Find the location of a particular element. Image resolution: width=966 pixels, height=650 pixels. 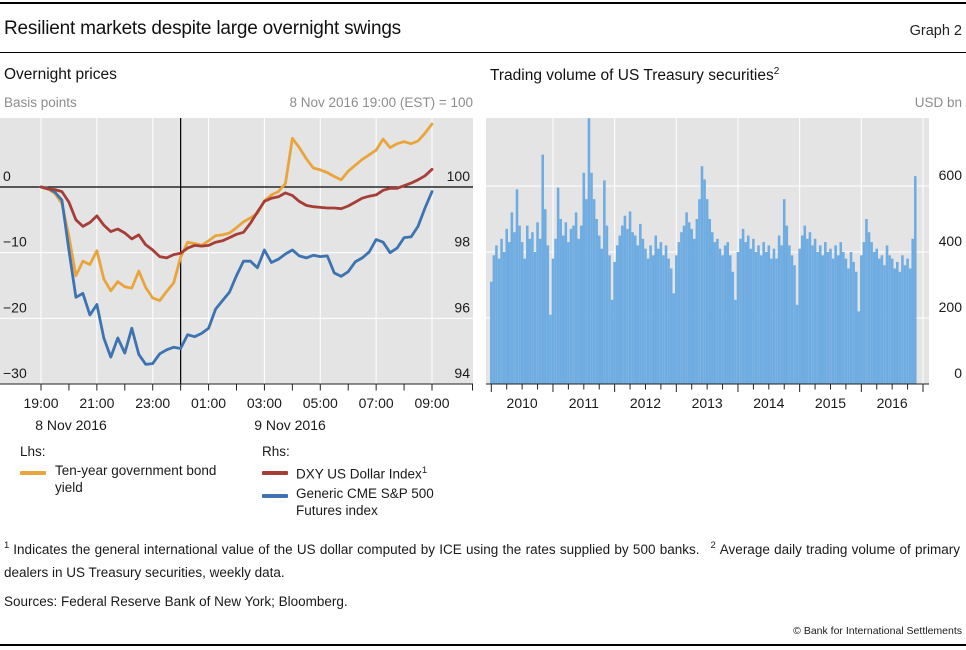

right-panel-title-footnote-marker: 2 is located at coordinates (776, 71).